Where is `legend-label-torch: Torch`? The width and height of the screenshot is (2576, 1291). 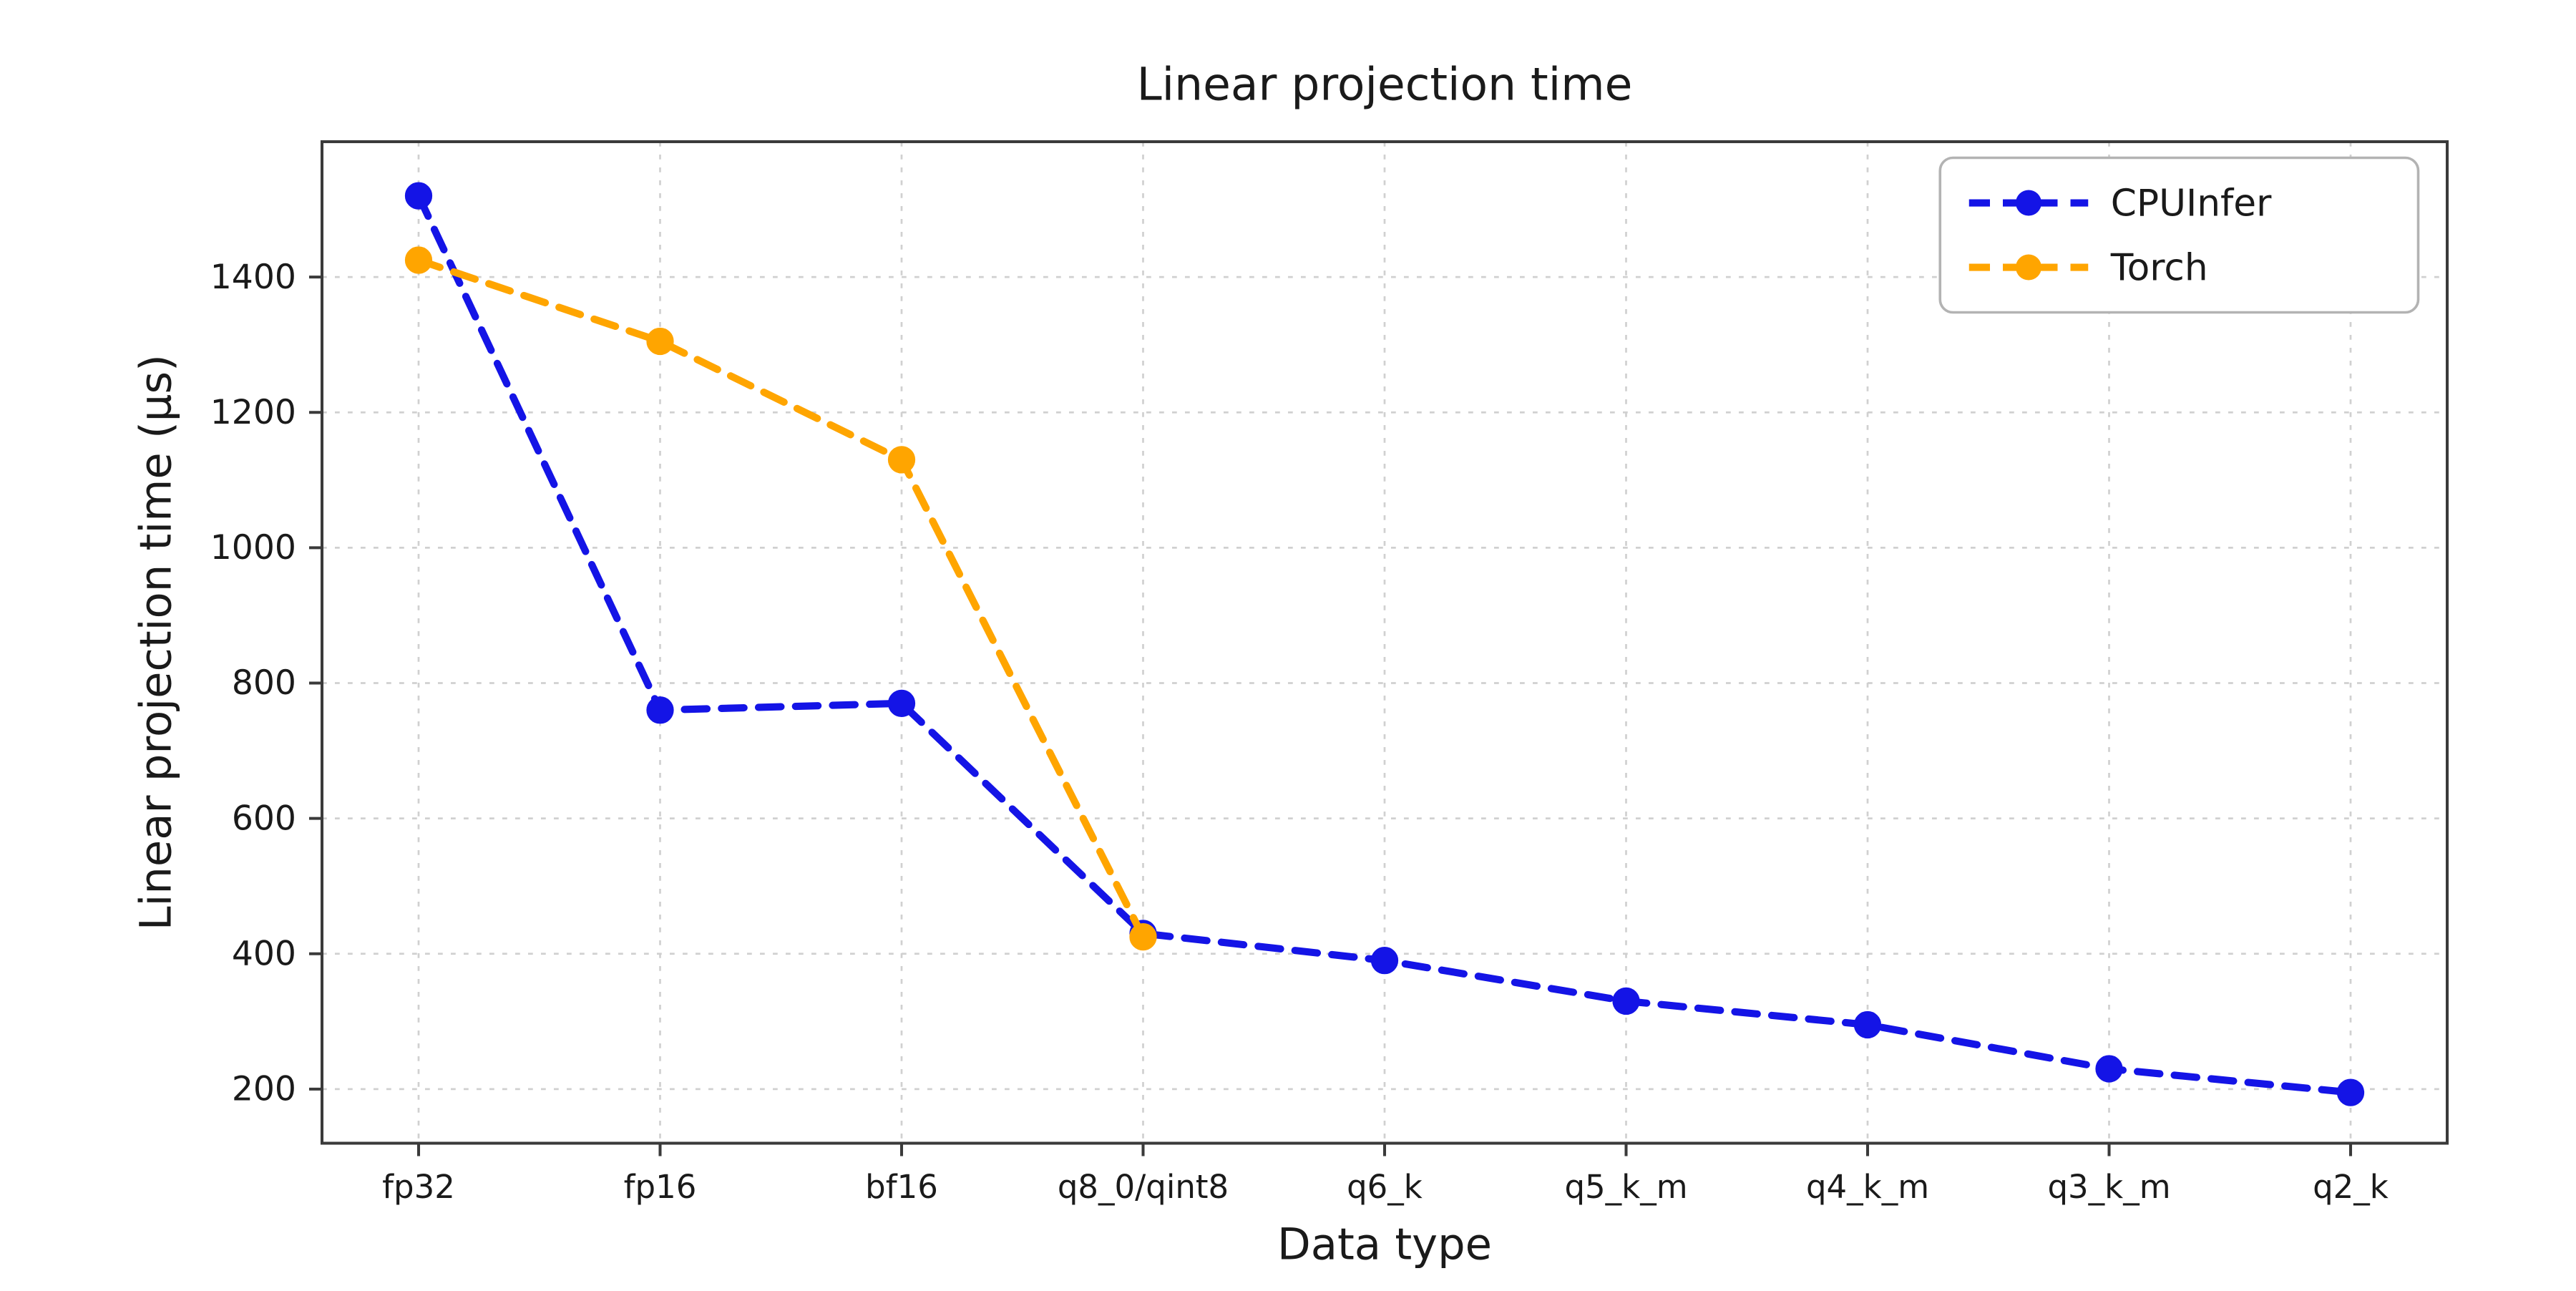
legend-label-torch: Torch is located at coordinates (2159, 268).